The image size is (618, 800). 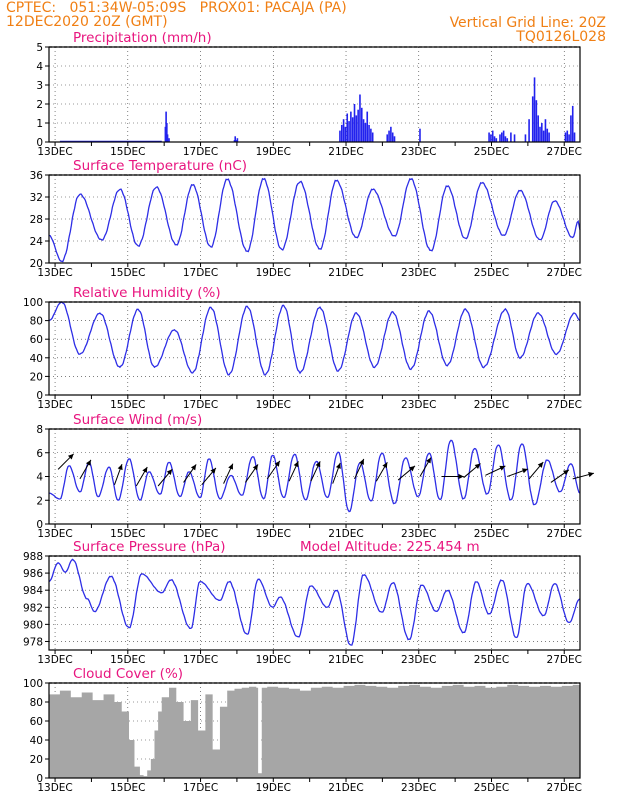 I want to click on y-tick-label: 32, so click(x=36, y=198).